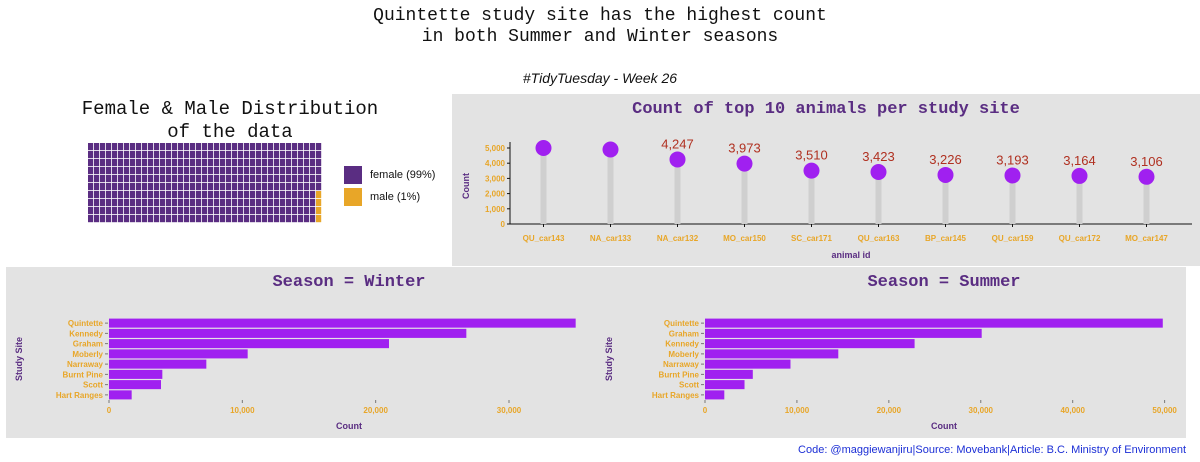 This screenshot has height=462, width=1200. I want to click on lollipop-y-tick-label: 0, so click(503, 224).